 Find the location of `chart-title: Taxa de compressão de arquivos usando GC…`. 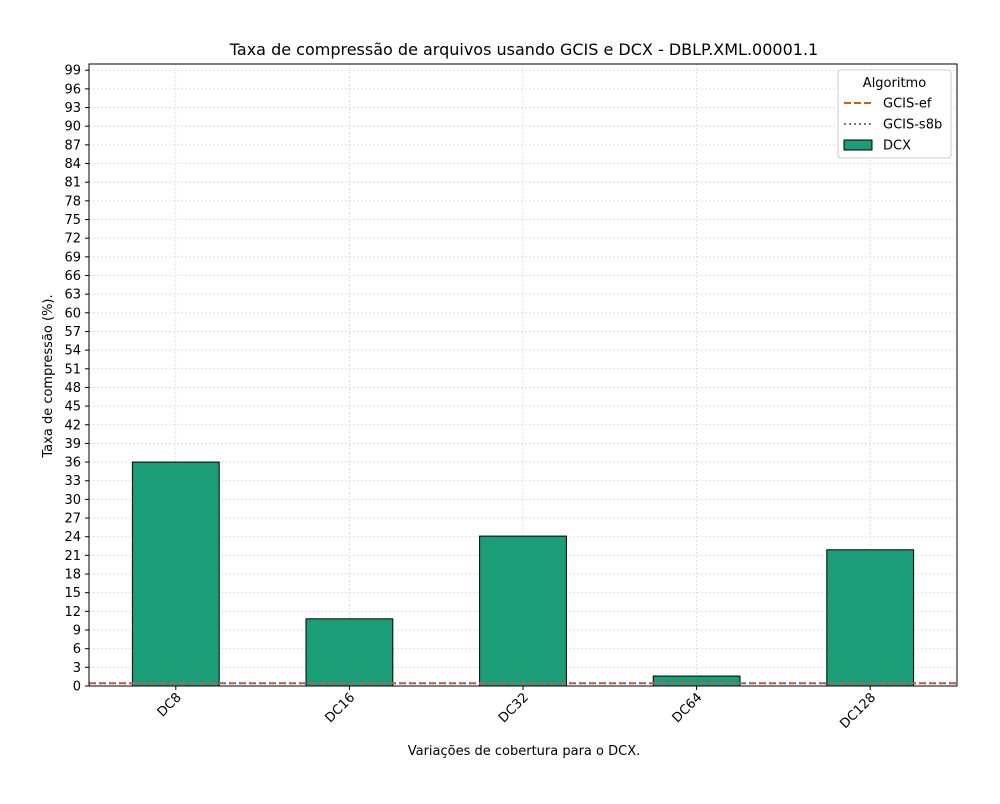

chart-title: Taxa de compressão de arquivos usando GC… is located at coordinates (523, 49).